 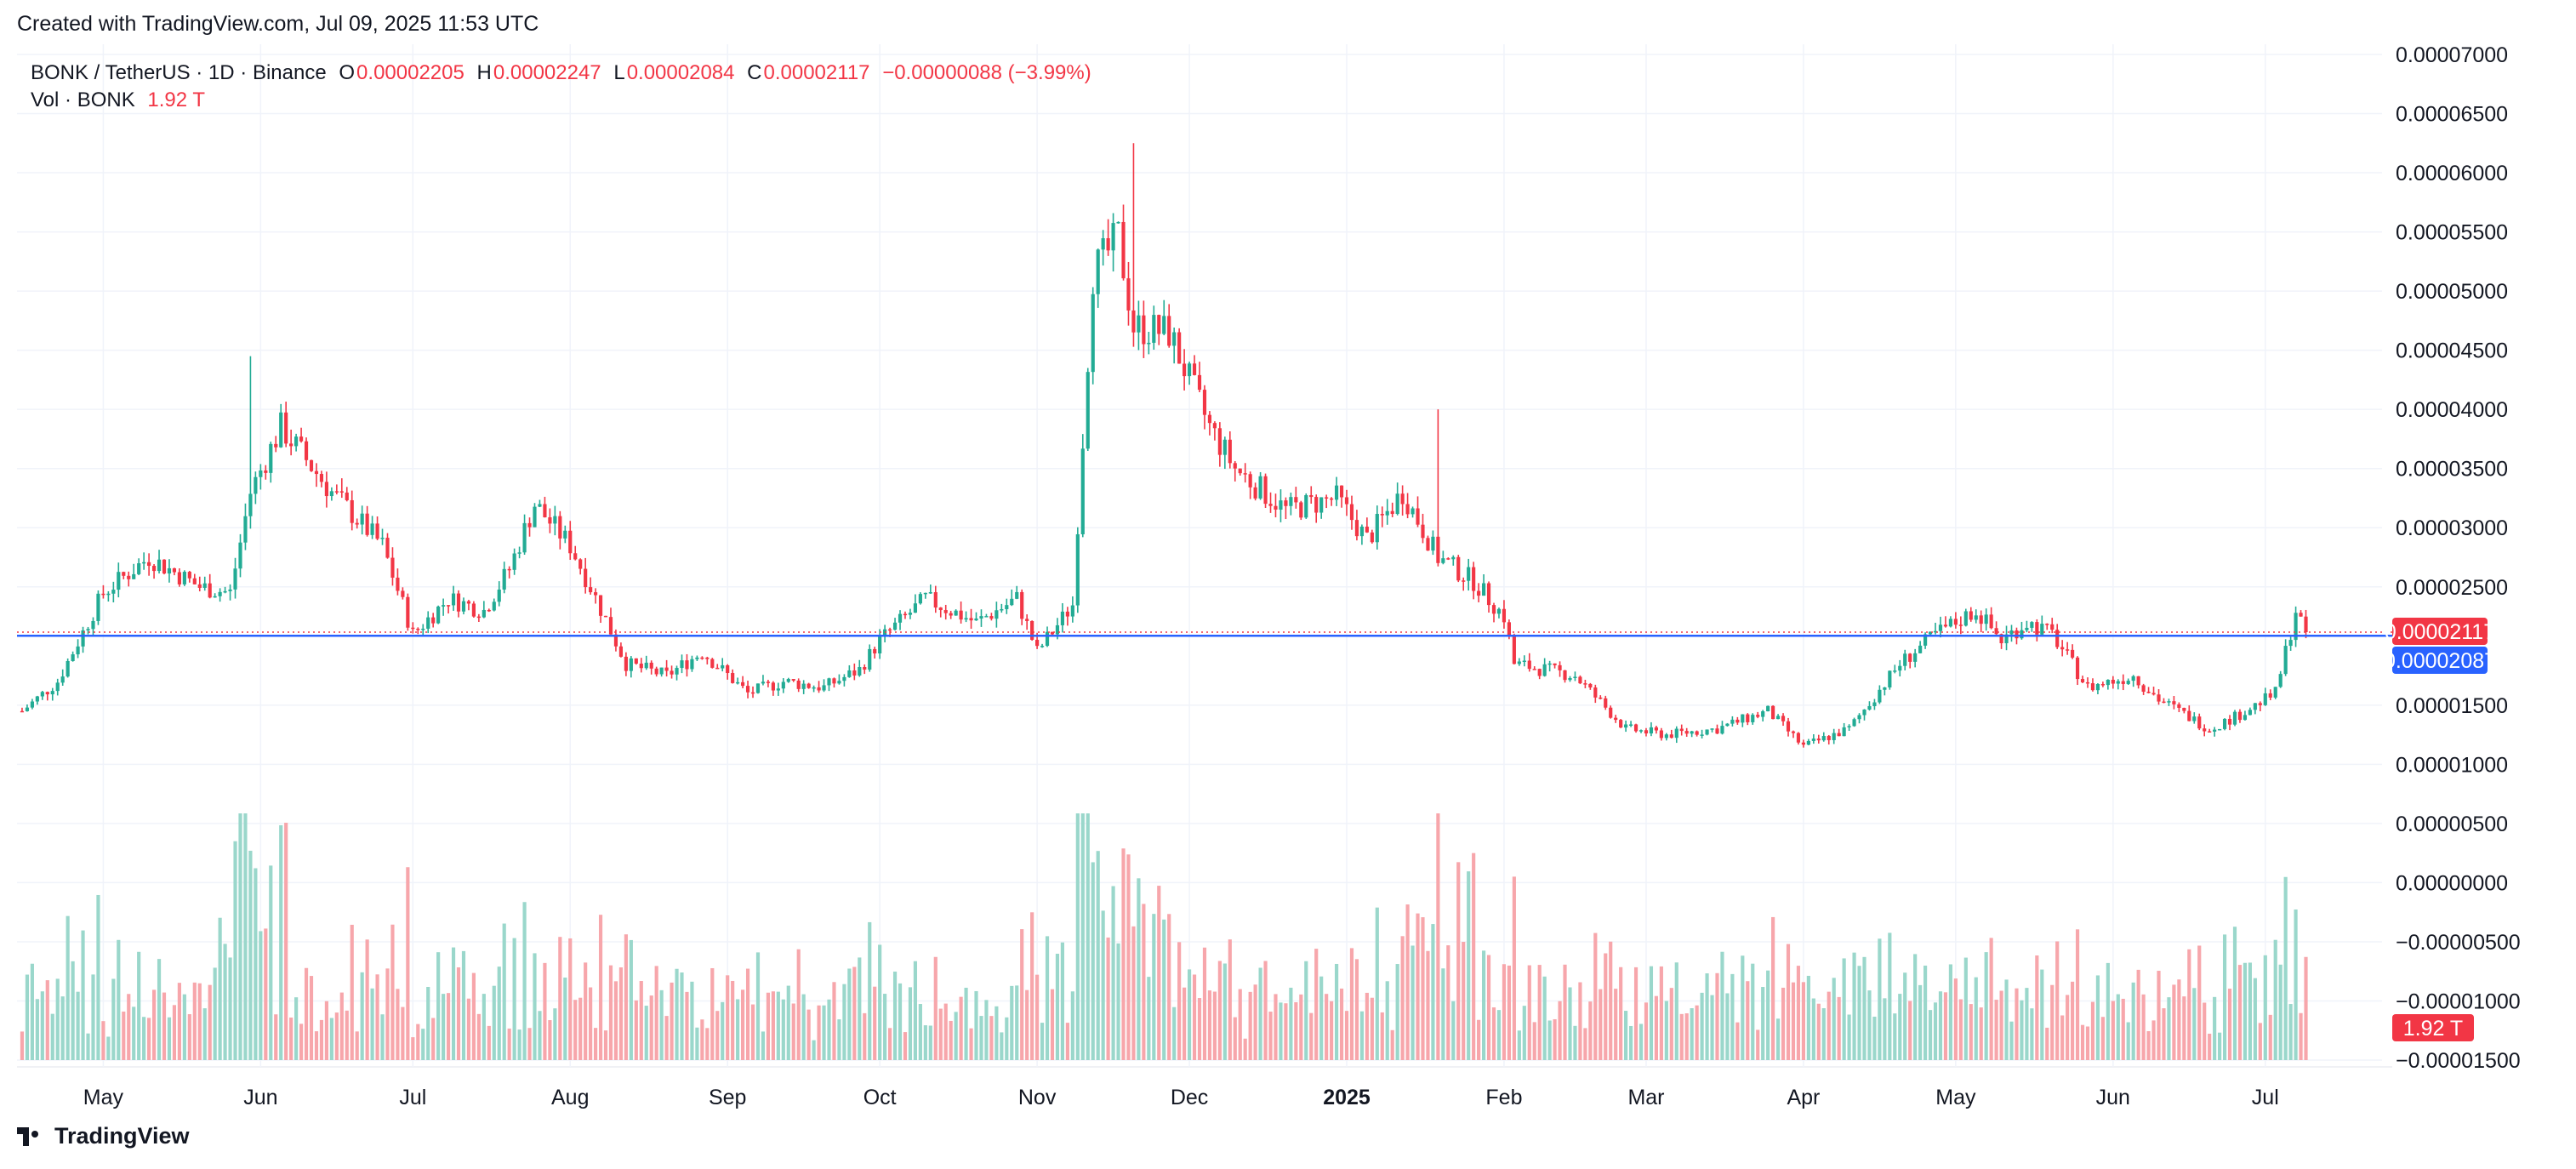 What do you see at coordinates (32, 1137) in the screenshot?
I see `tradingview-logo-icon` at bounding box center [32, 1137].